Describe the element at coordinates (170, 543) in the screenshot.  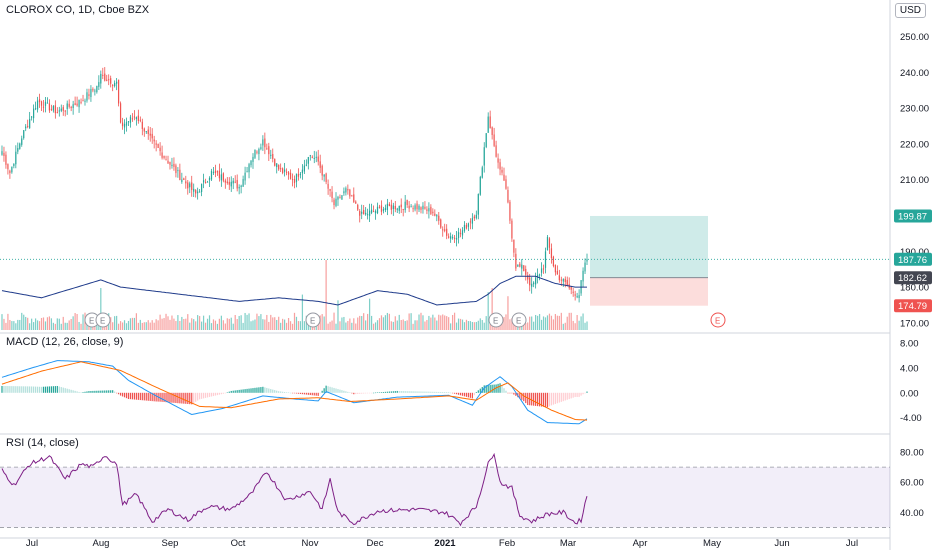
I see `time-axis-tick: Sep` at that location.